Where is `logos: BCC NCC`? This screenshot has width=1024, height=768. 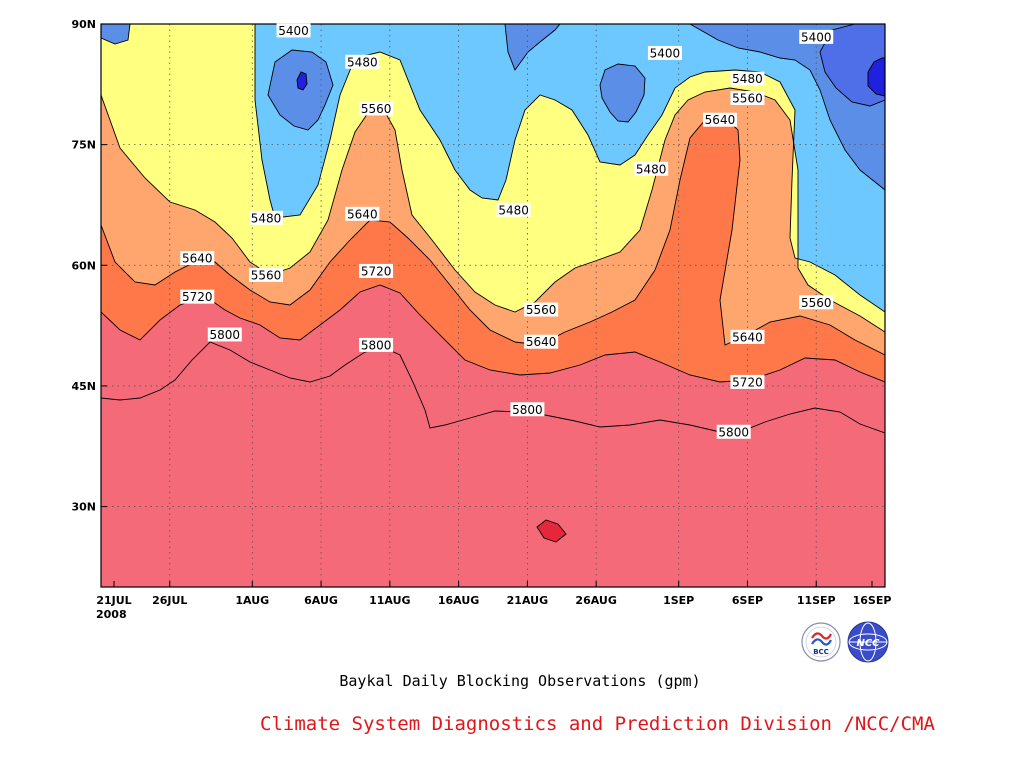
logos: BCC NCC is located at coordinates (845, 642).